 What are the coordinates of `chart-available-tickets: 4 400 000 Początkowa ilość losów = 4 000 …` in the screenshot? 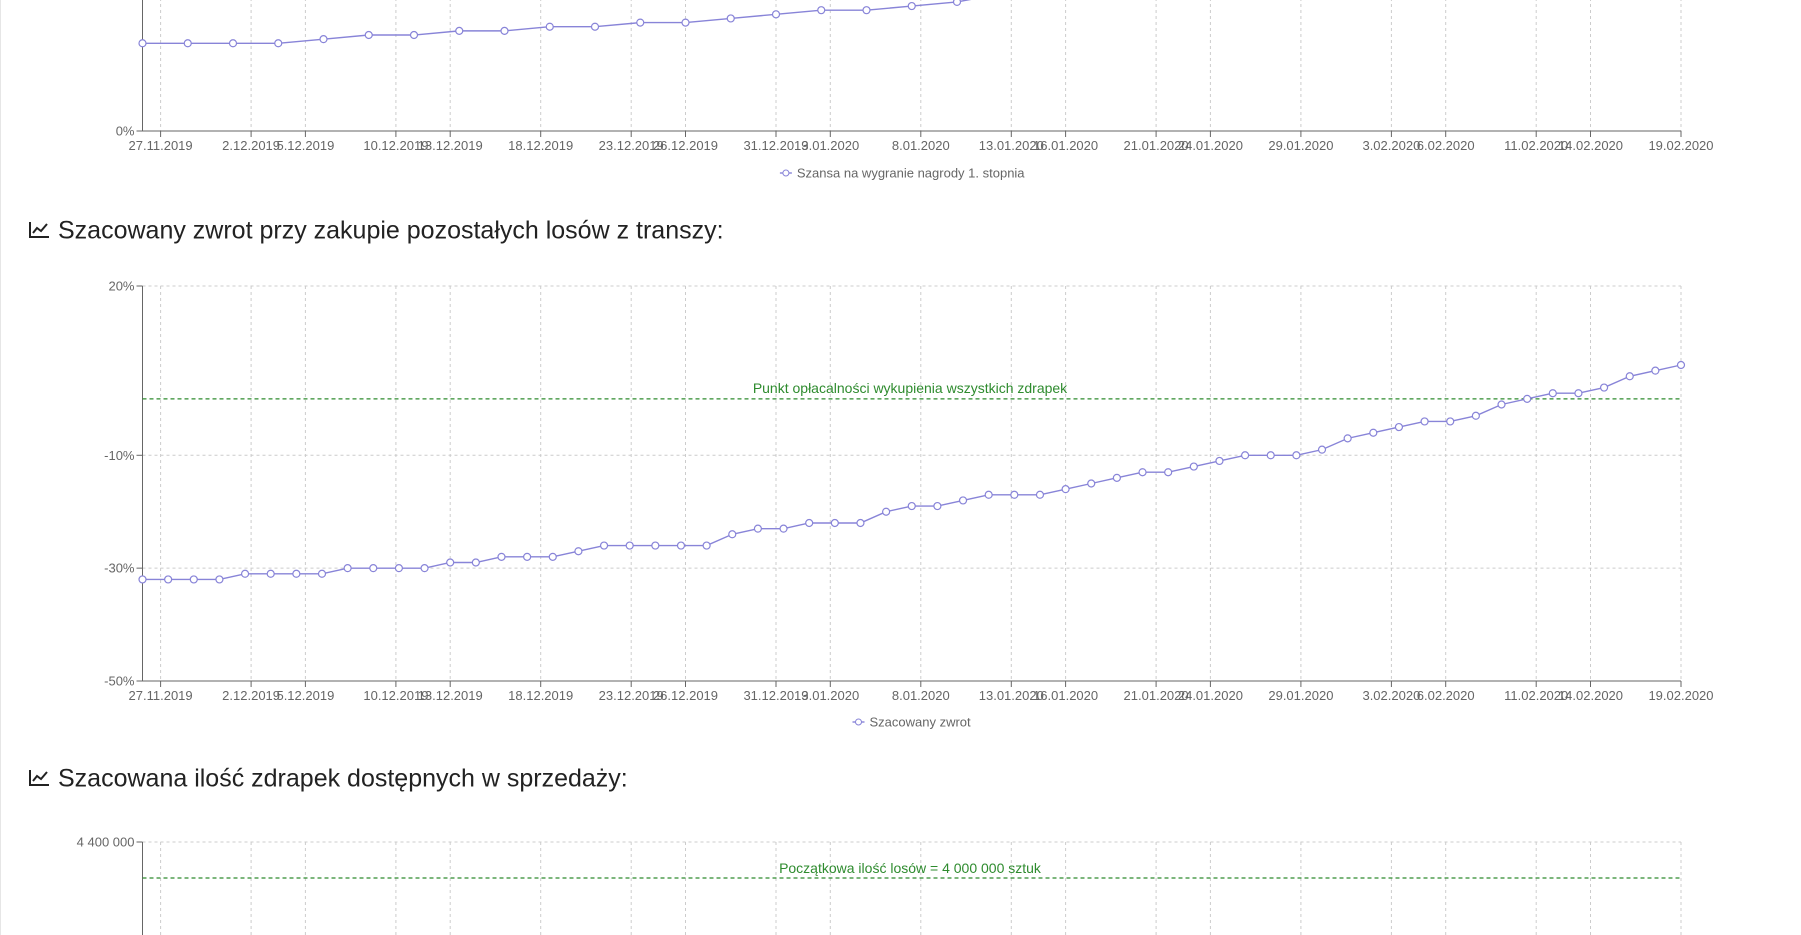 It's located at (879, 885).